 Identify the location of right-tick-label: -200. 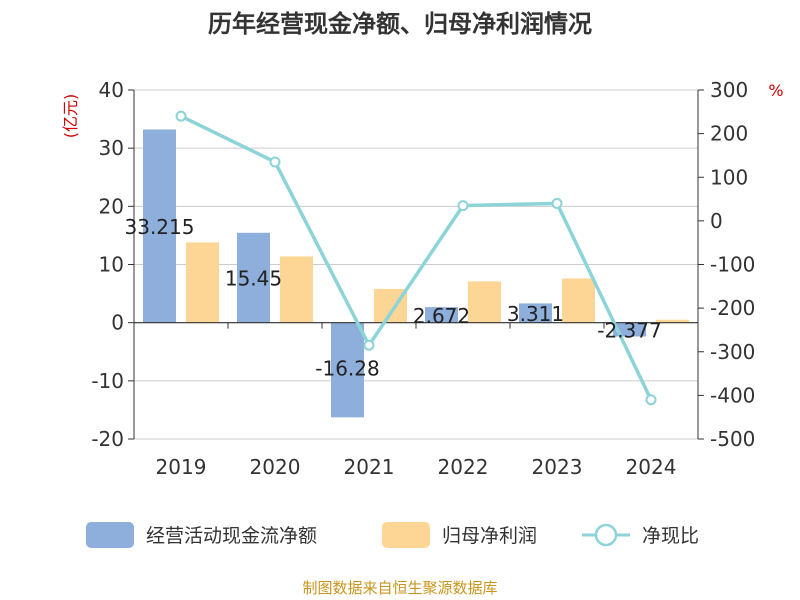
(732, 308).